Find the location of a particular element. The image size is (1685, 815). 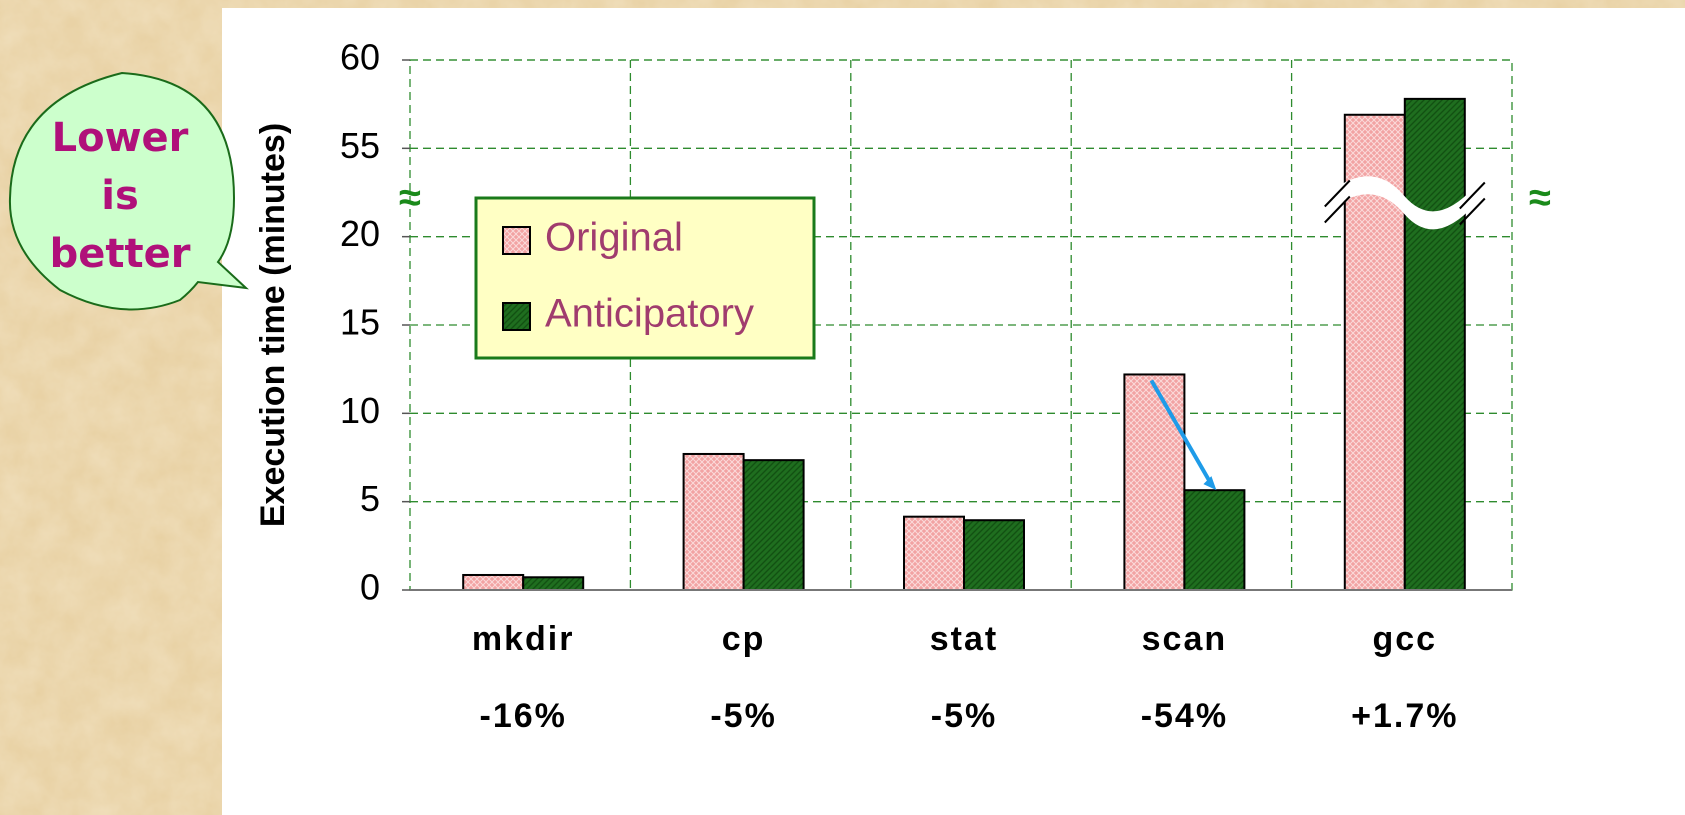

legend-box is located at coordinates (645, 278).